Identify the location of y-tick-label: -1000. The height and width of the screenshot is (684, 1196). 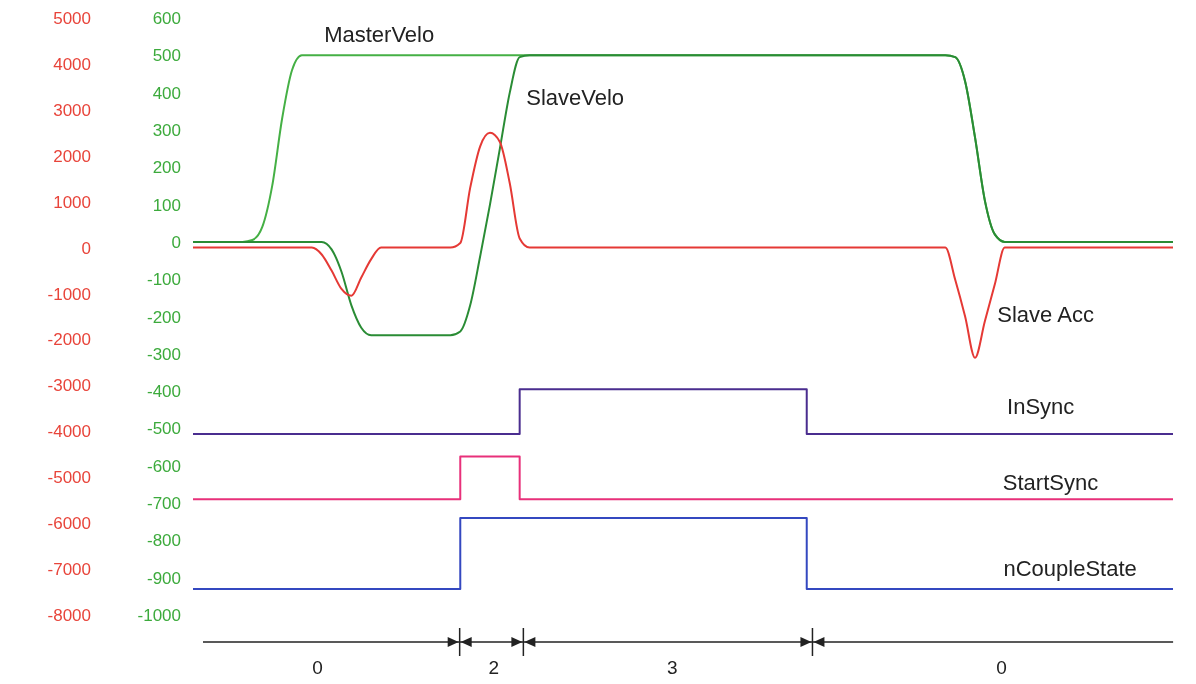
(159, 616).